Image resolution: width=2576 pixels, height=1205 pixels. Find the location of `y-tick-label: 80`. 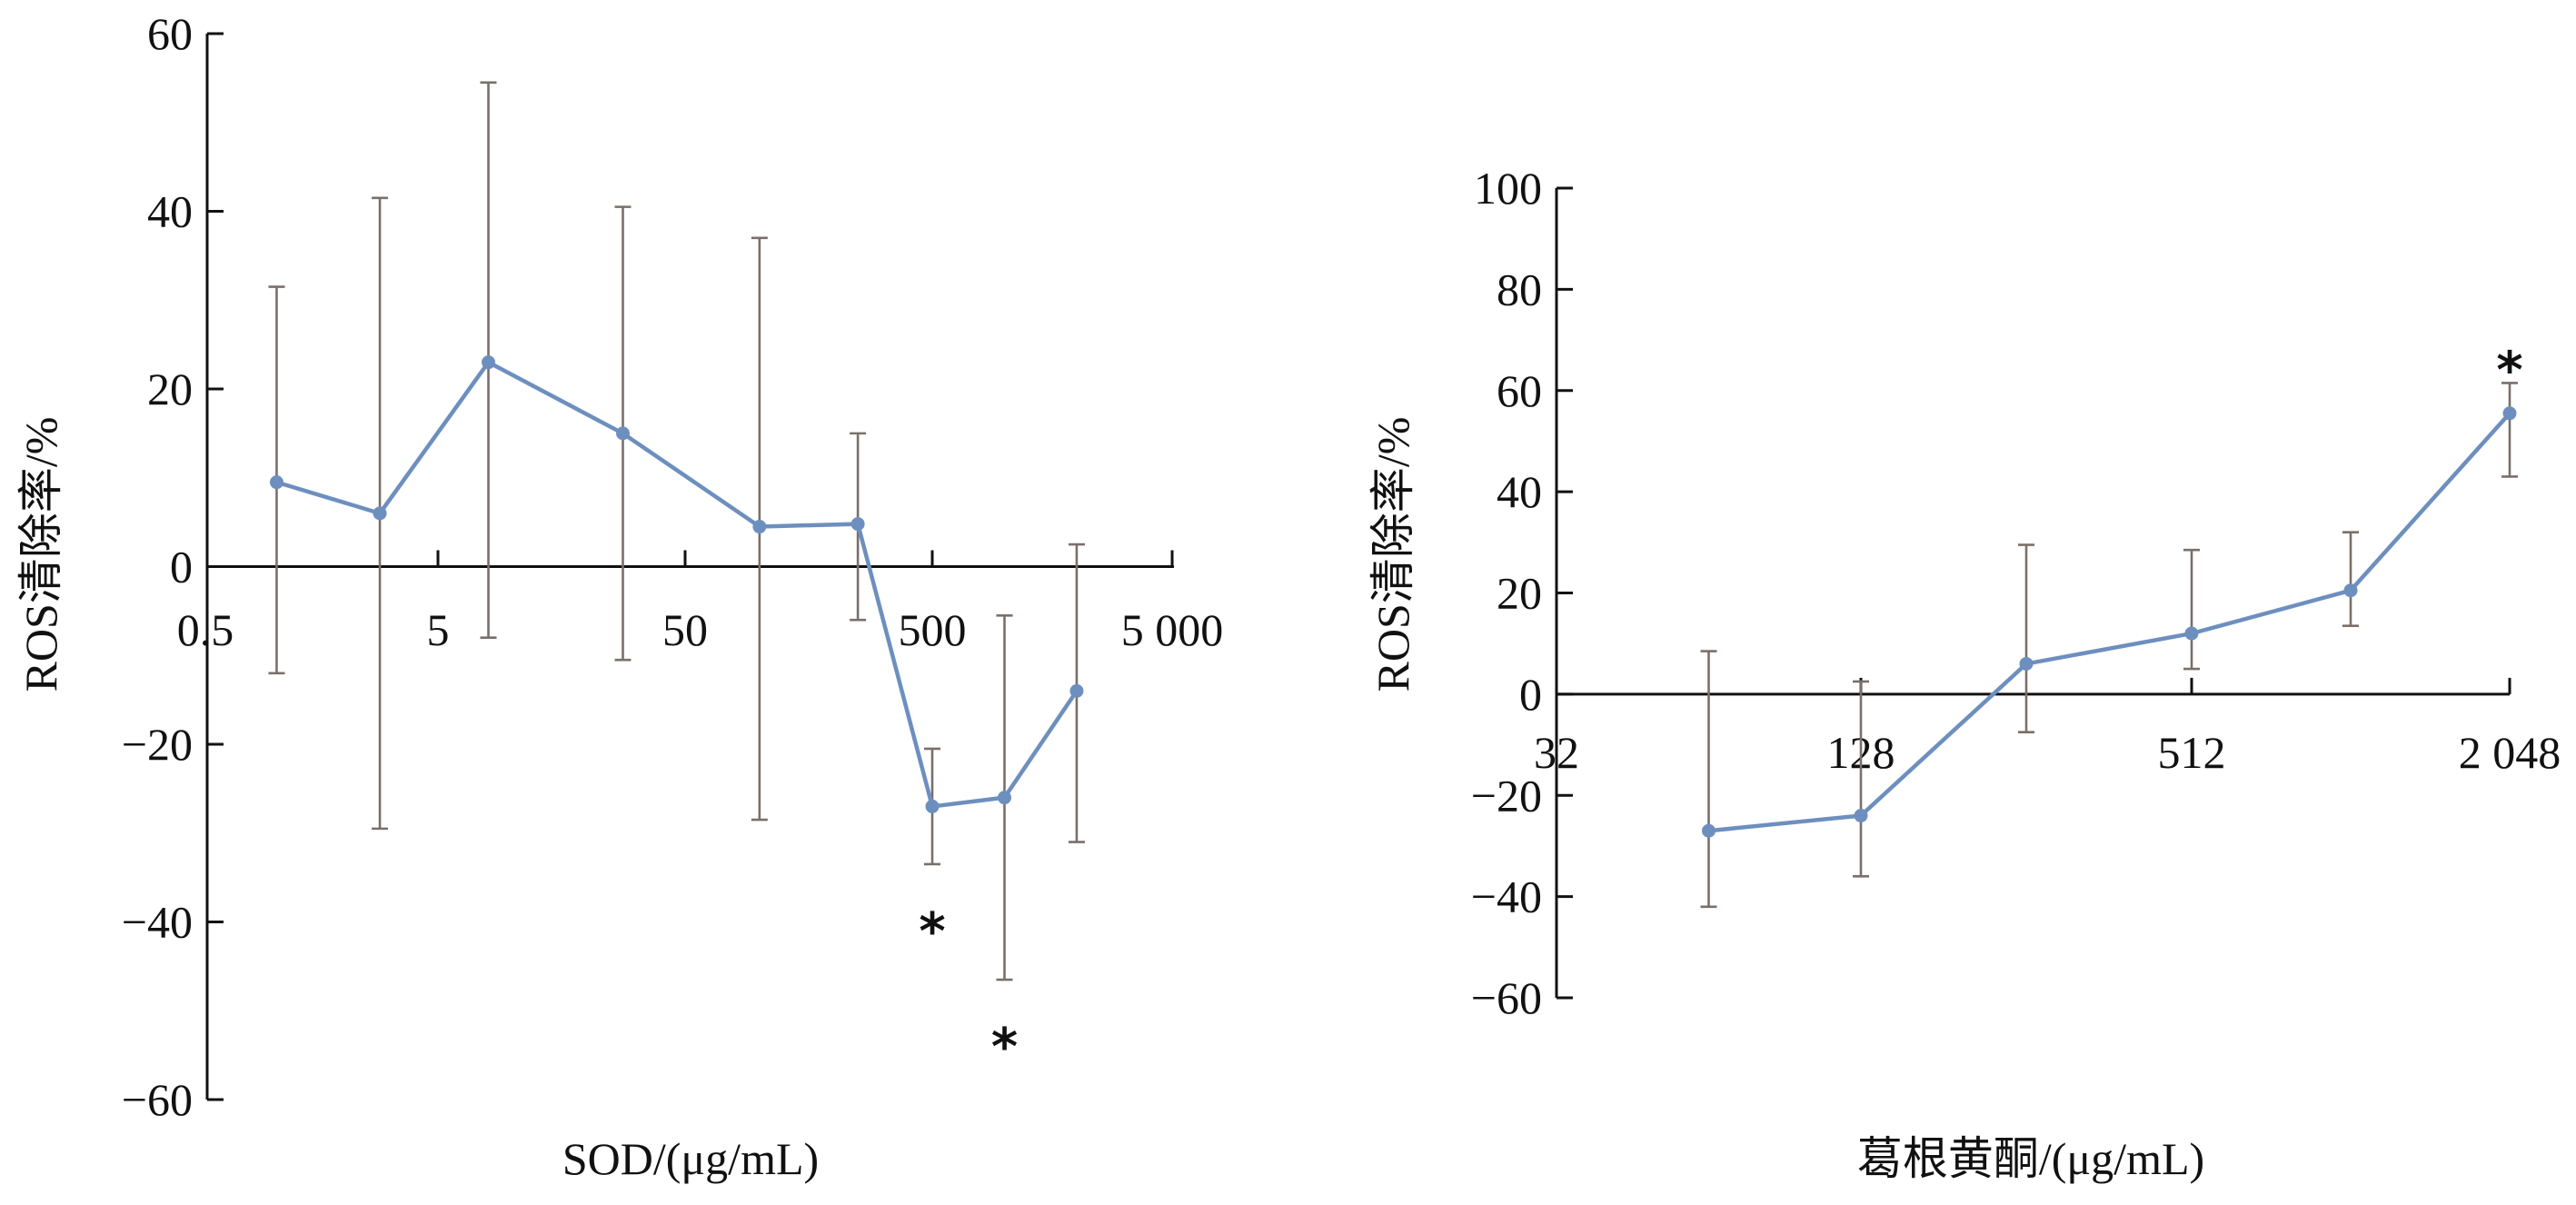

y-tick-label: 80 is located at coordinates (1520, 289).